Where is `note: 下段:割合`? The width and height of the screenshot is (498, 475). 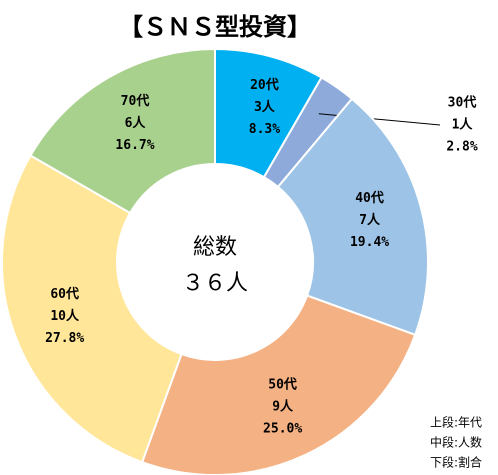
note: 下段:割合 is located at coordinates (456, 462).